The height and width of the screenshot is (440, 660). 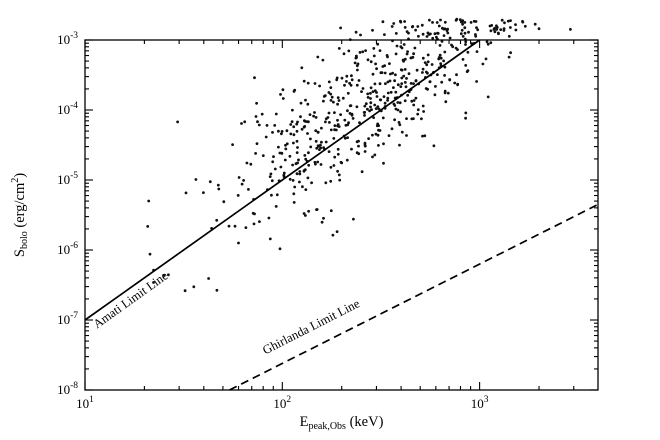 I want to click on svg-text: 10², so click(x=282, y=403).